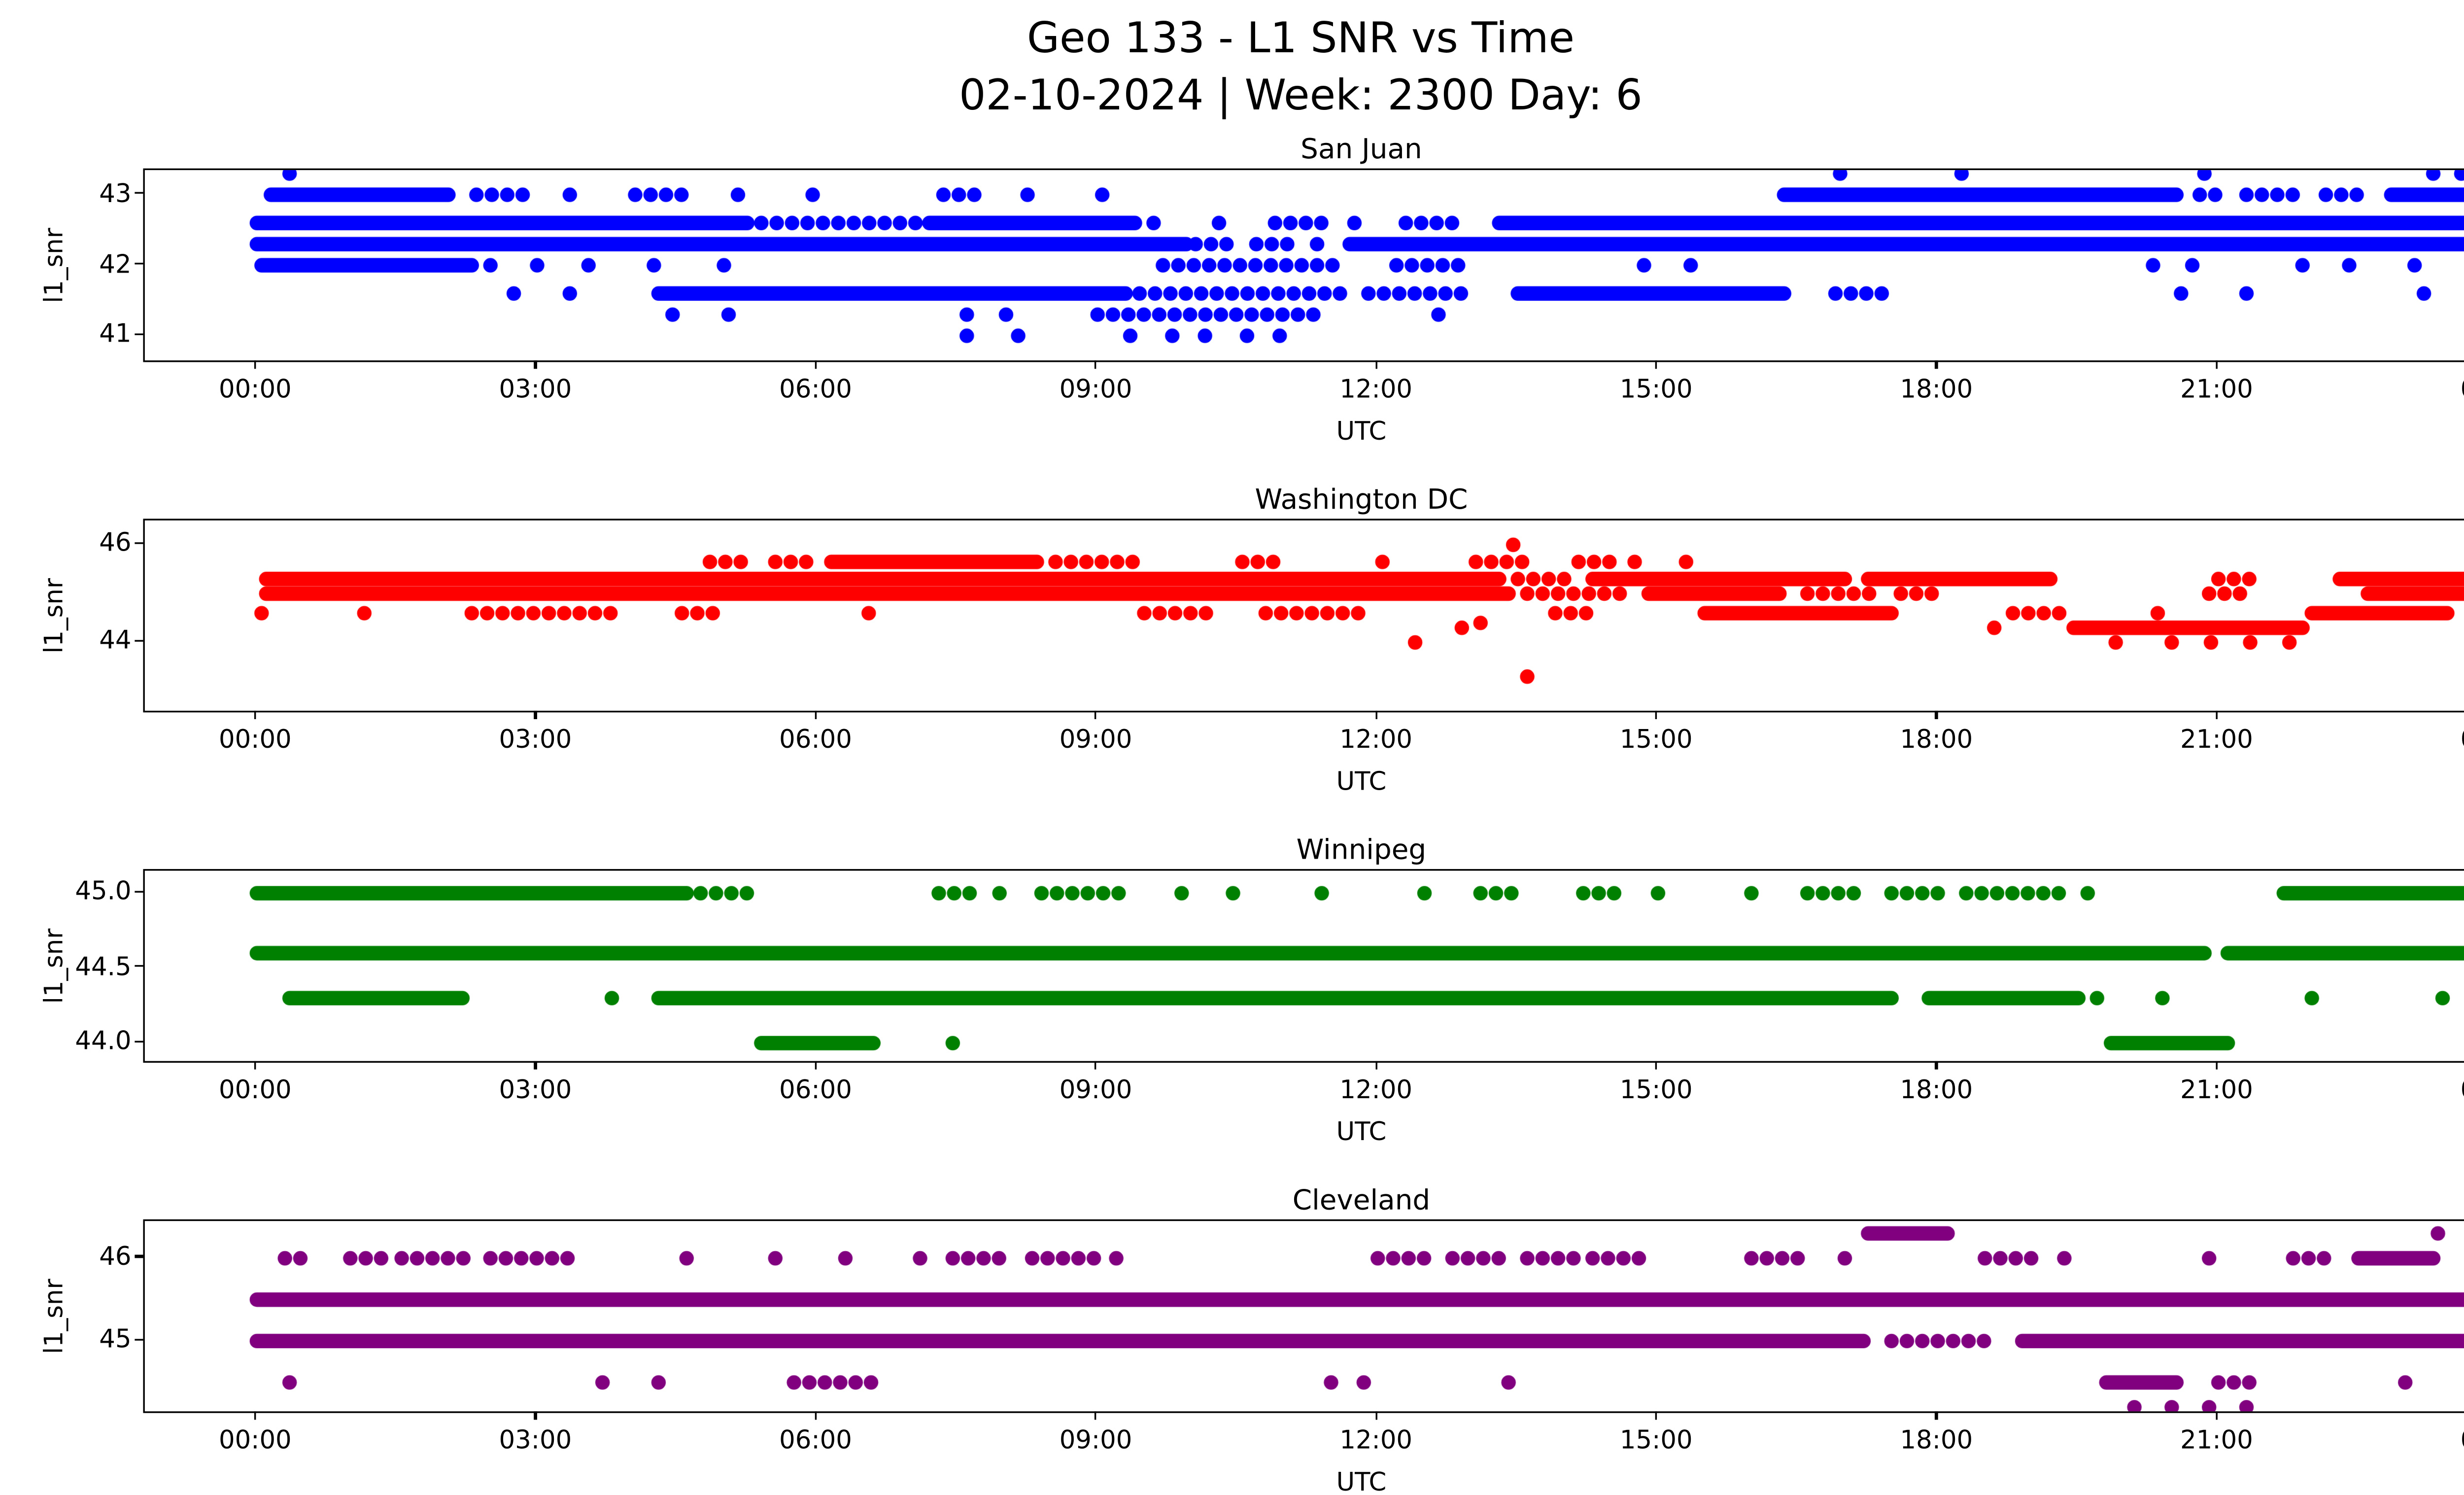 The height and width of the screenshot is (1495, 2464). I want to click on y-tick-label: 42, so click(115, 263).